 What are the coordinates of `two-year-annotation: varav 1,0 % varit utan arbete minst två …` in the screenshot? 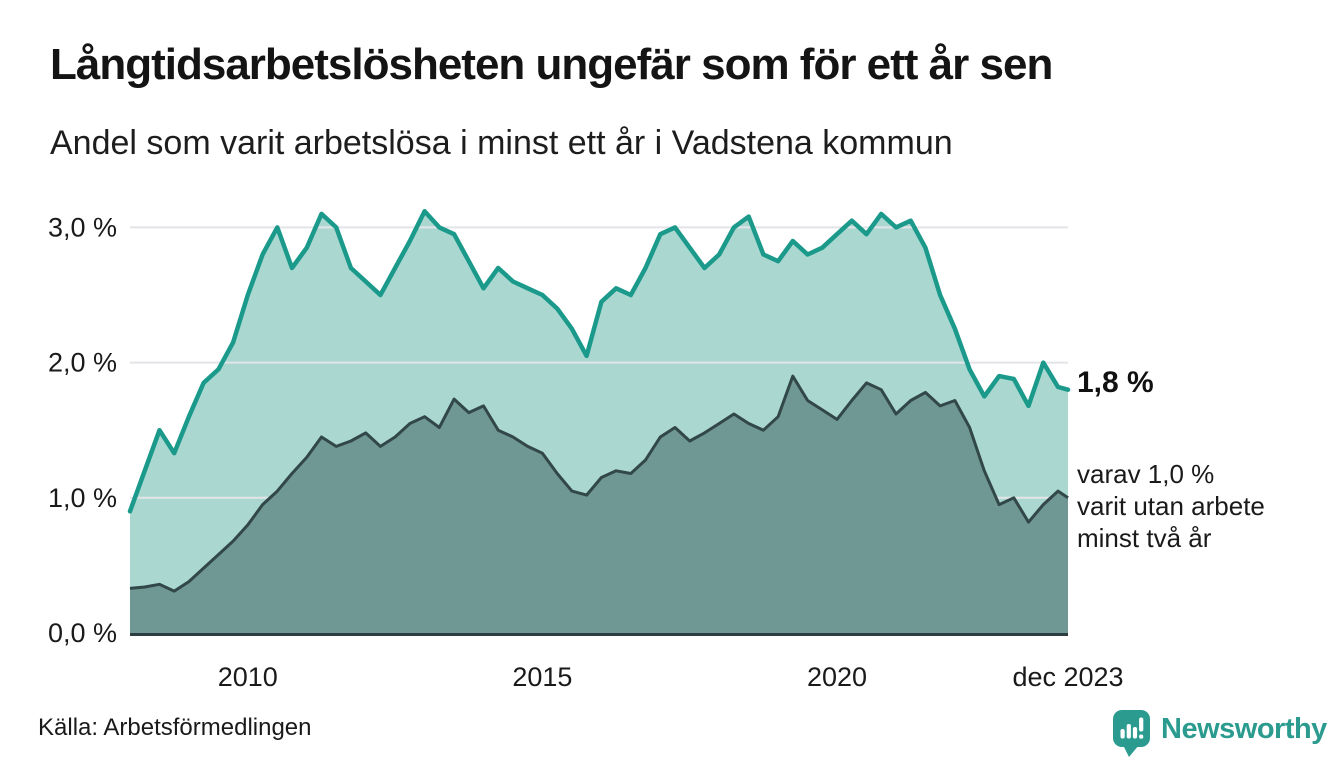 It's located at (1171, 506).